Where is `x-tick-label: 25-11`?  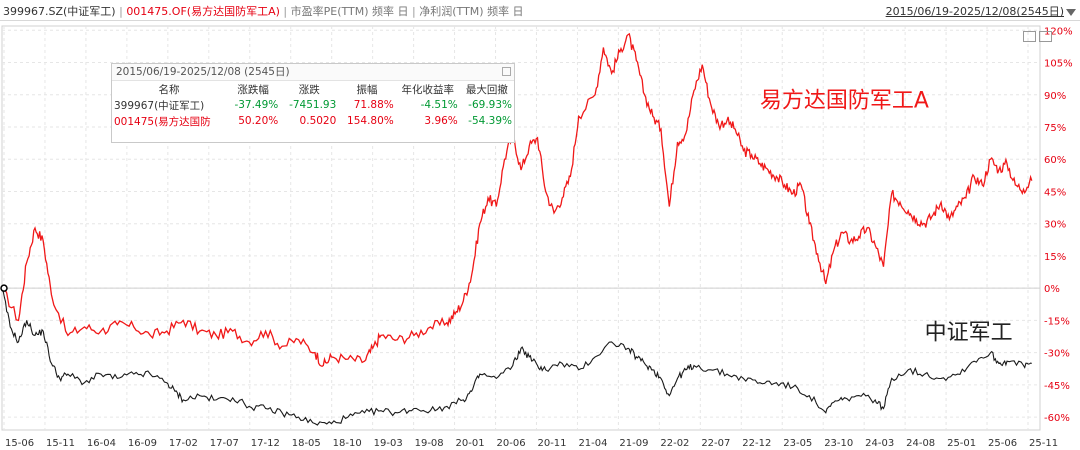 x-tick-label: 25-11 is located at coordinates (1043, 443).